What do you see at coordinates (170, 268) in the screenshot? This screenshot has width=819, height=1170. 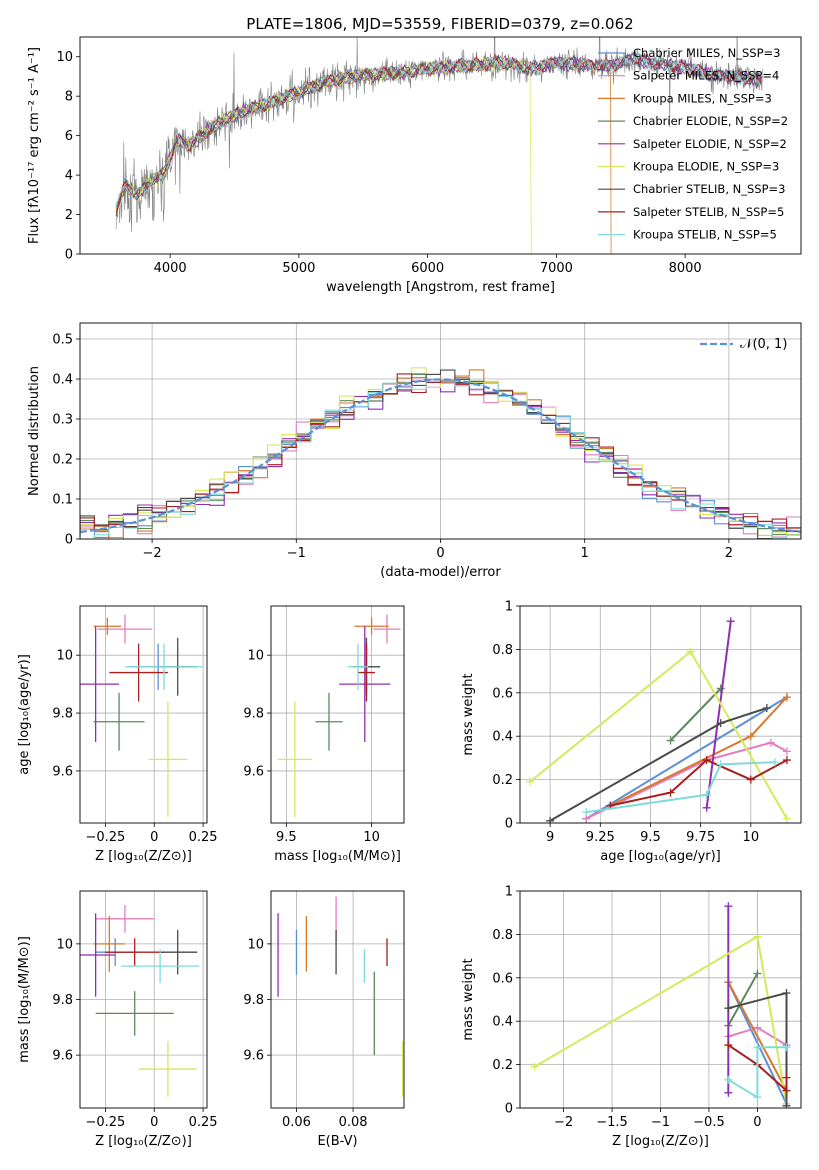 I see `x-tick-label: 4000` at bounding box center [170, 268].